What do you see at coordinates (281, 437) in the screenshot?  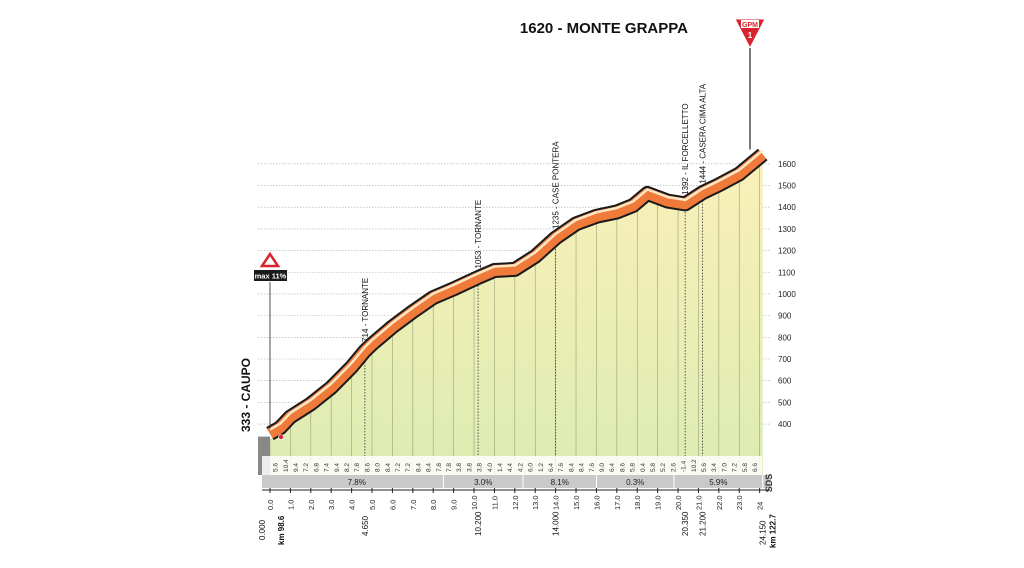 I see `start-marker` at bounding box center [281, 437].